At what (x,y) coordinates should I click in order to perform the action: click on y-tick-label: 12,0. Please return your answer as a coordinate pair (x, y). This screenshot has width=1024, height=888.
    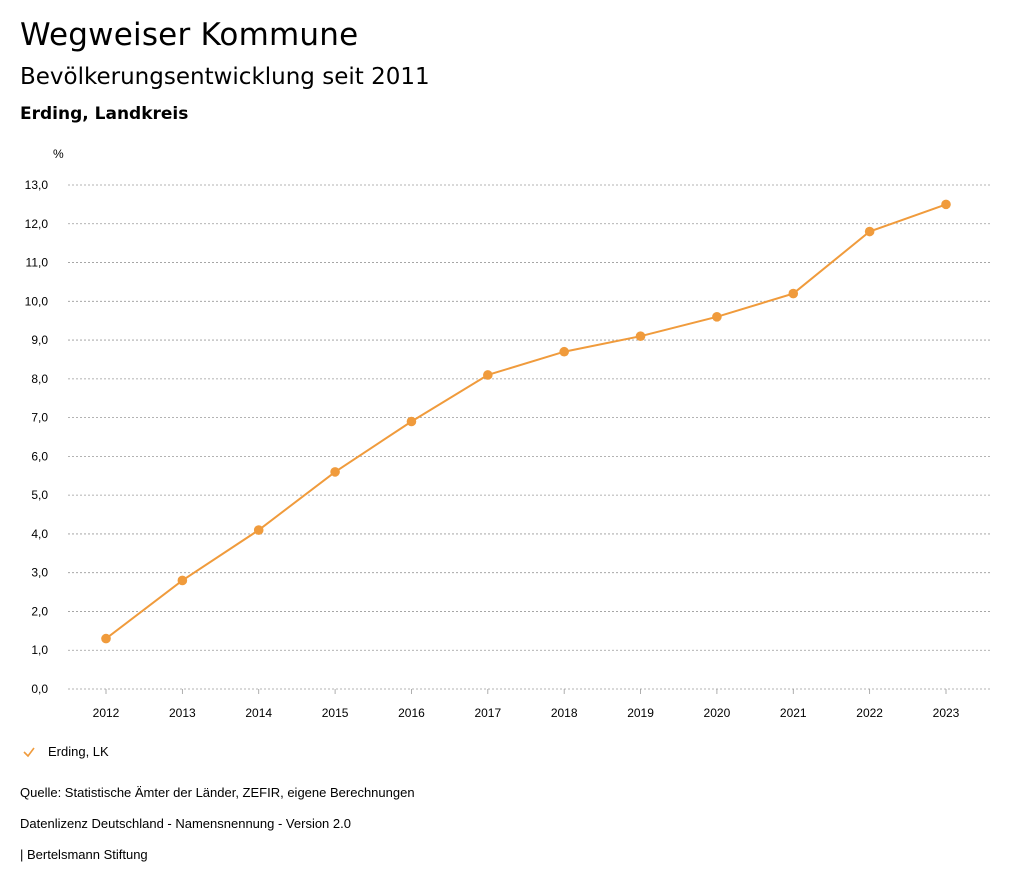
    Looking at the image, I should click on (37, 224).